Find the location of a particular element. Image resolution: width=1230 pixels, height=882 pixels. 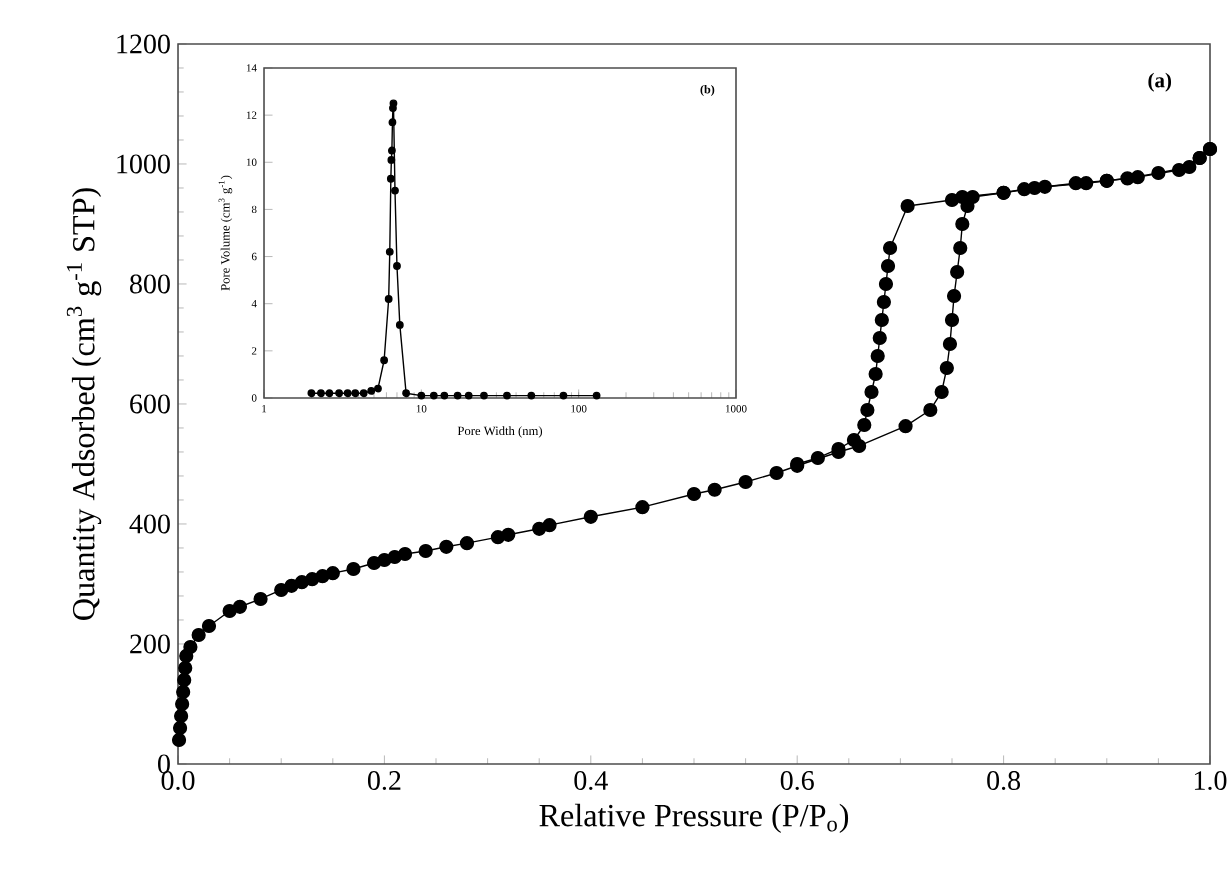

y-tick-label: 1000 is located at coordinates (143, 164).